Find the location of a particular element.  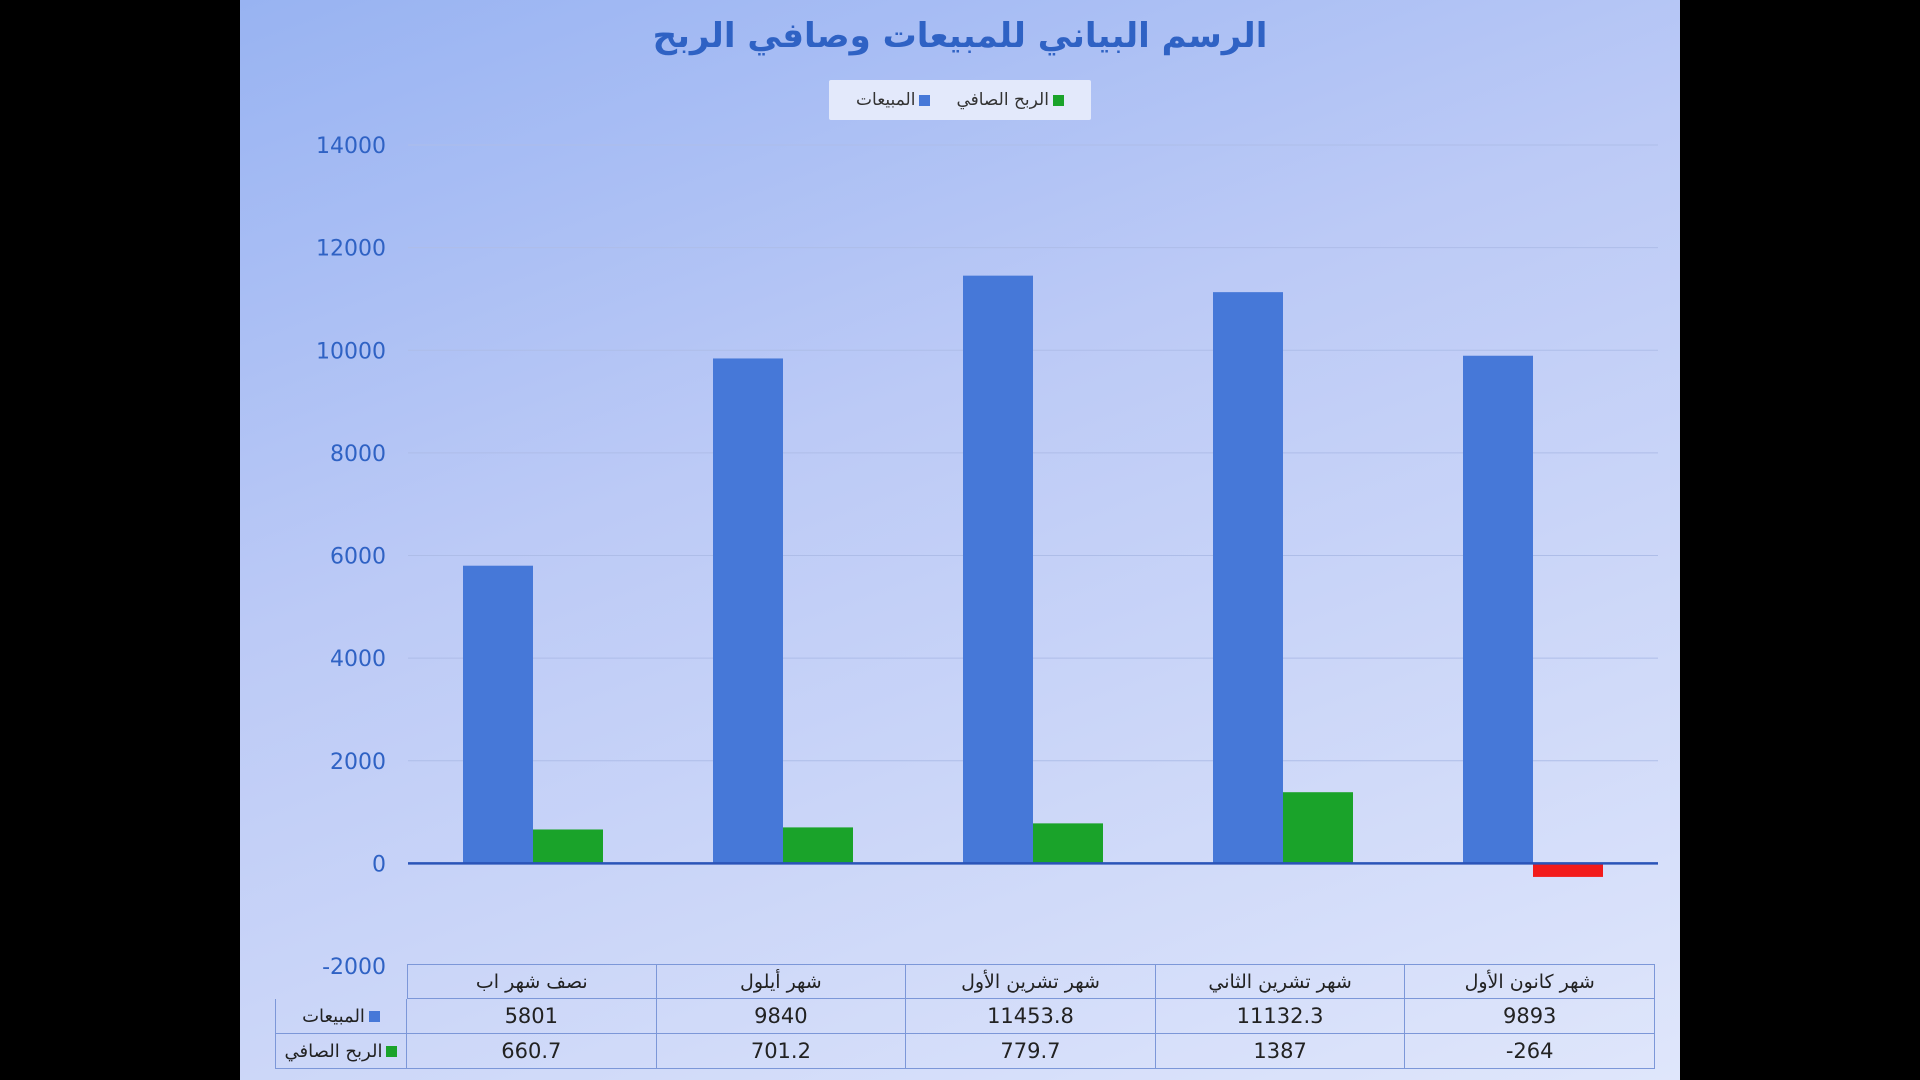

y-tick-label-2: 10000 is located at coordinates (351, 351).